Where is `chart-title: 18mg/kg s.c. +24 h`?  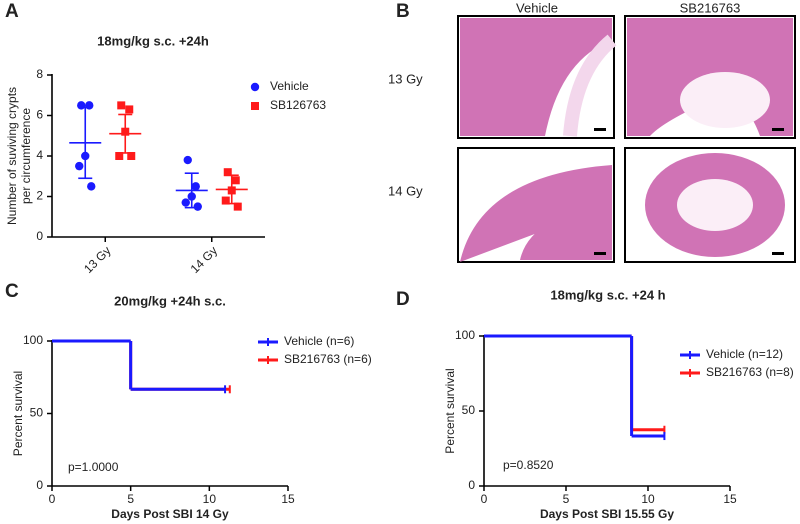 chart-title: 18mg/kg s.c. +24 h is located at coordinates (607, 294).